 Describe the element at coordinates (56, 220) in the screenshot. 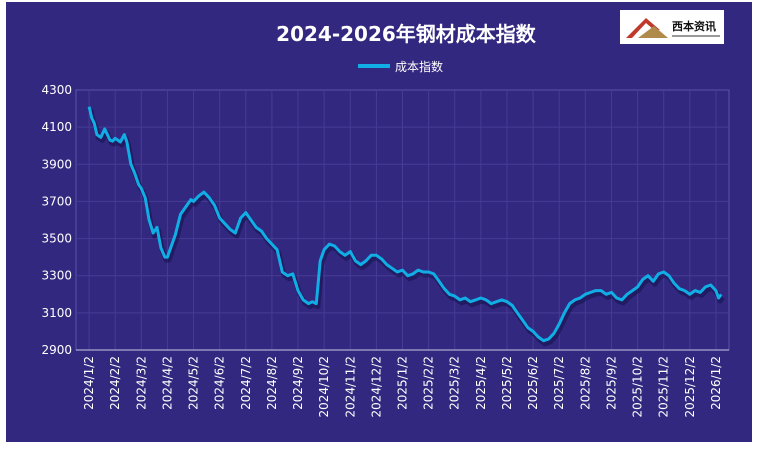

I see `y-axis-ticks: 2900 3100 3300 3500 3700 3900 4100 4300` at that location.